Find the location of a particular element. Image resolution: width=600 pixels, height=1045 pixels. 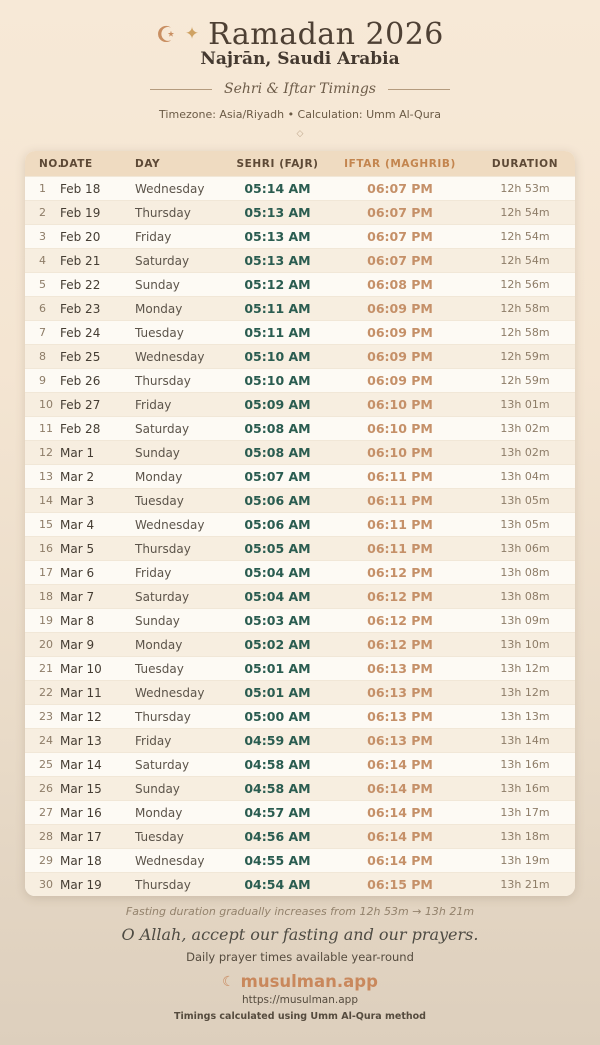

date-cell: Feb 28 is located at coordinates (97, 428).